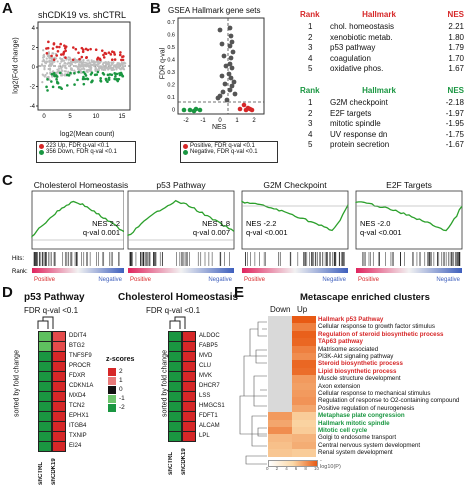  I want to click on neg-table-cell: -1.67, so click(454, 144).